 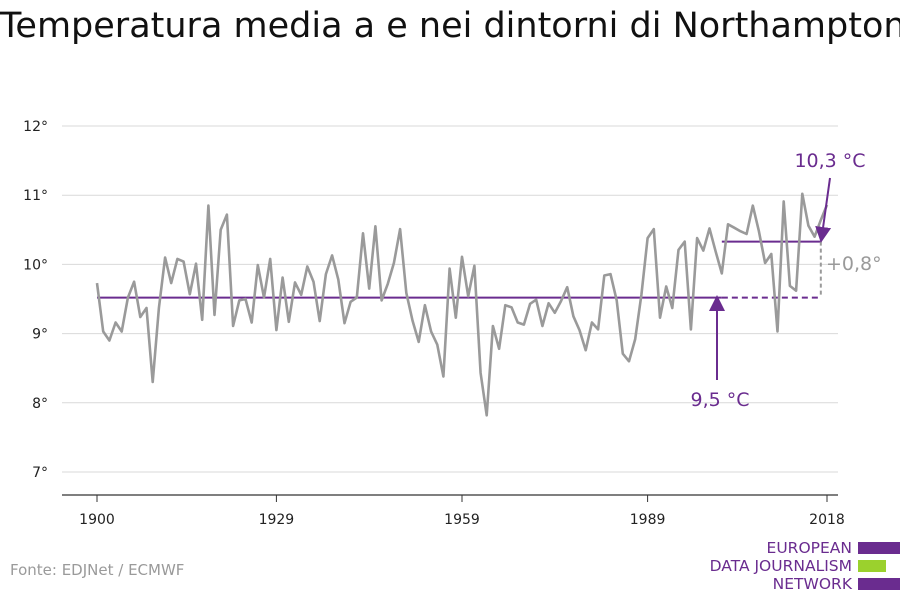 What do you see at coordinates (823, 210) in the screenshot?
I see `recent-arrow` at bounding box center [823, 210].